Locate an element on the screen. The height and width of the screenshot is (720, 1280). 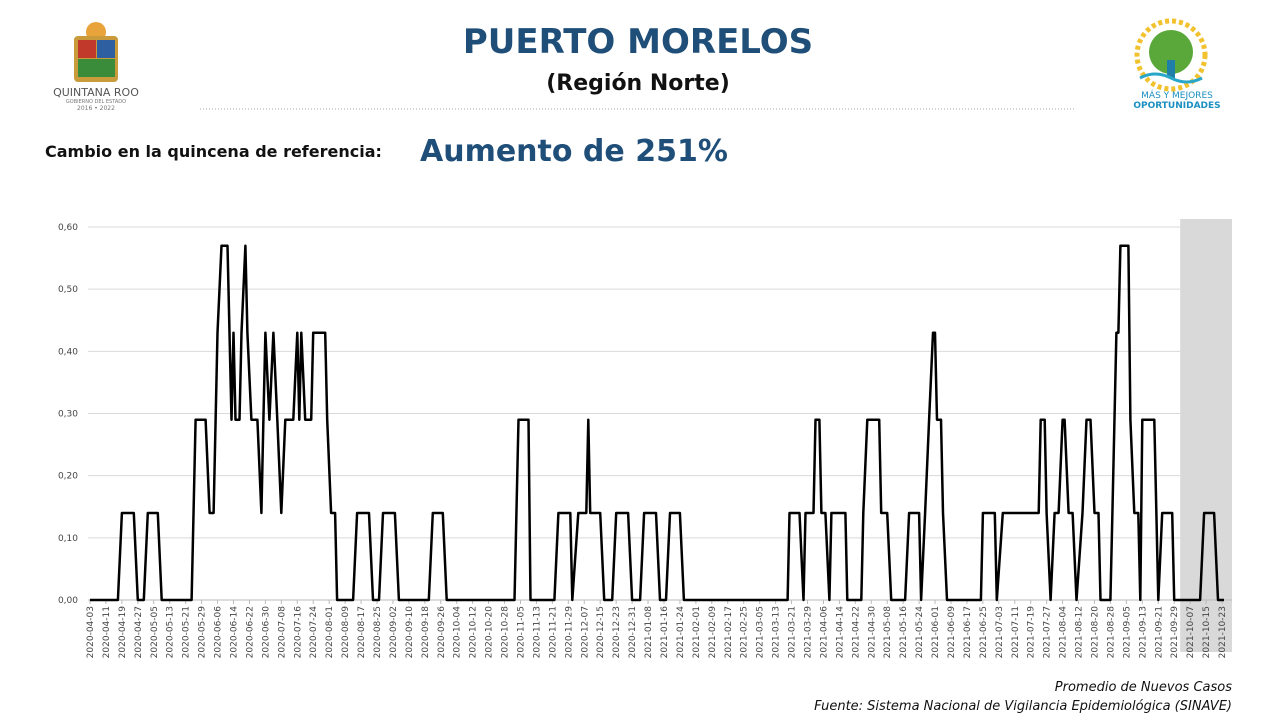
logo-text: OPORTUNIDADES is located at coordinates (1176, 106).